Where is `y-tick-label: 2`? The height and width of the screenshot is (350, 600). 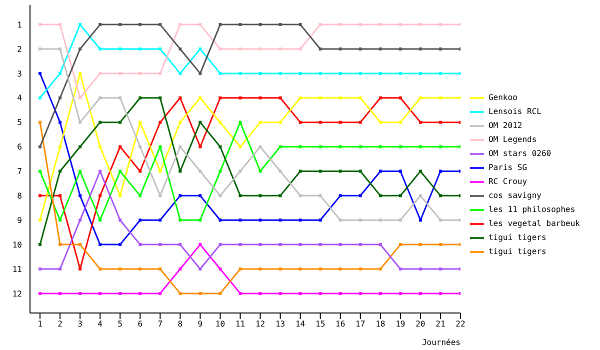 y-tick-label: 2 is located at coordinates (19, 49).